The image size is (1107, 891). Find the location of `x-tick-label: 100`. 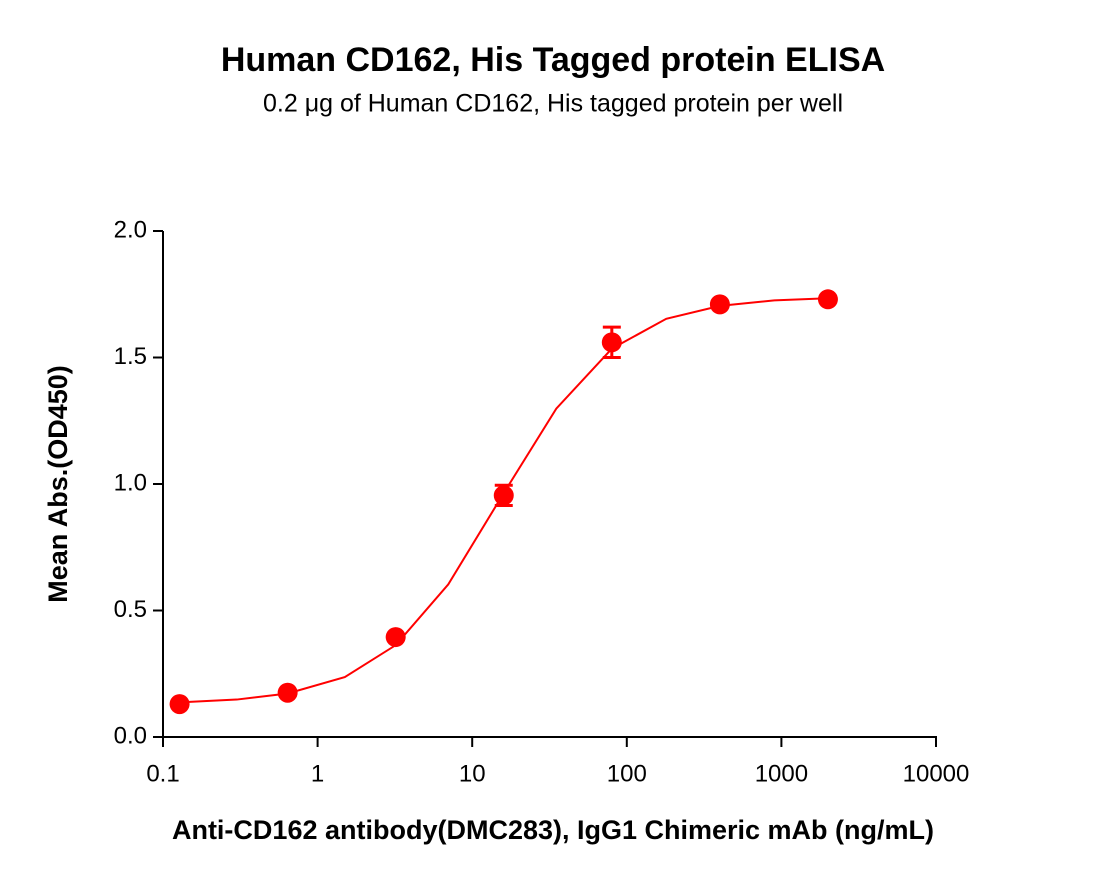

x-tick-label: 100 is located at coordinates (627, 773).